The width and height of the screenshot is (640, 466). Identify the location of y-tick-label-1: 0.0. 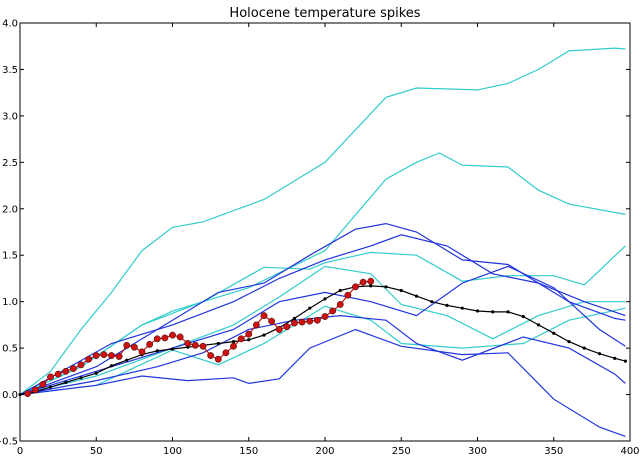
(10, 395).